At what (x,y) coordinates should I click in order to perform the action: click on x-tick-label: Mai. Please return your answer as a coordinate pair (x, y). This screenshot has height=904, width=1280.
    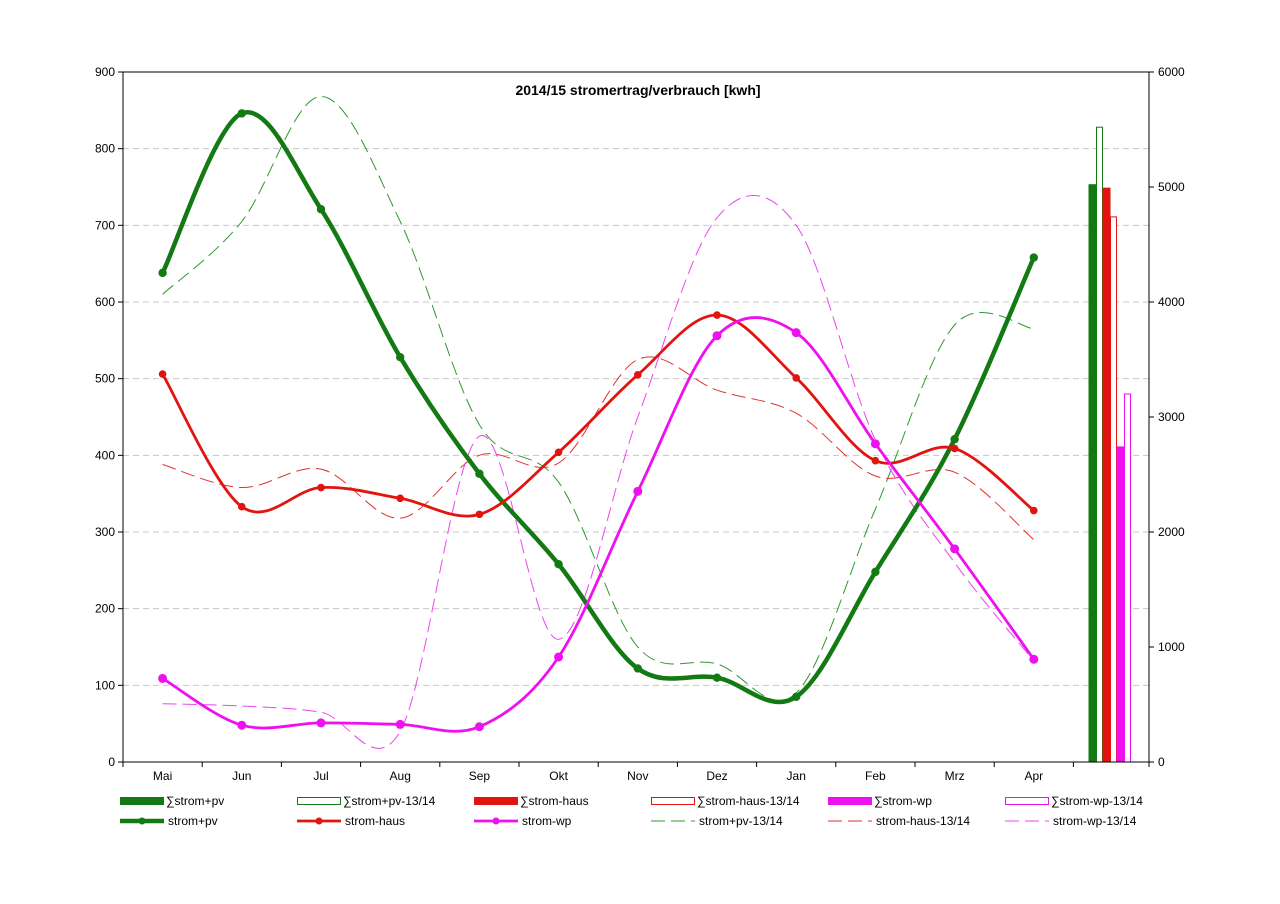
    Looking at the image, I should click on (162, 776).